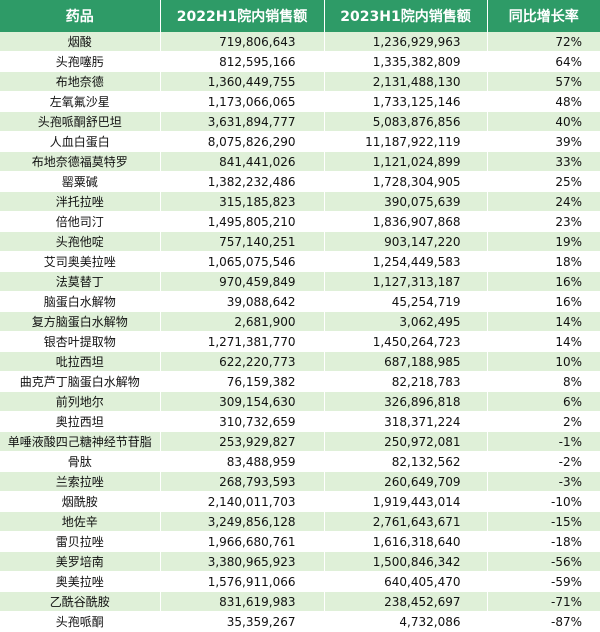  I want to click on sales-2022h1-cell: 757,140,251, so click(242, 241).